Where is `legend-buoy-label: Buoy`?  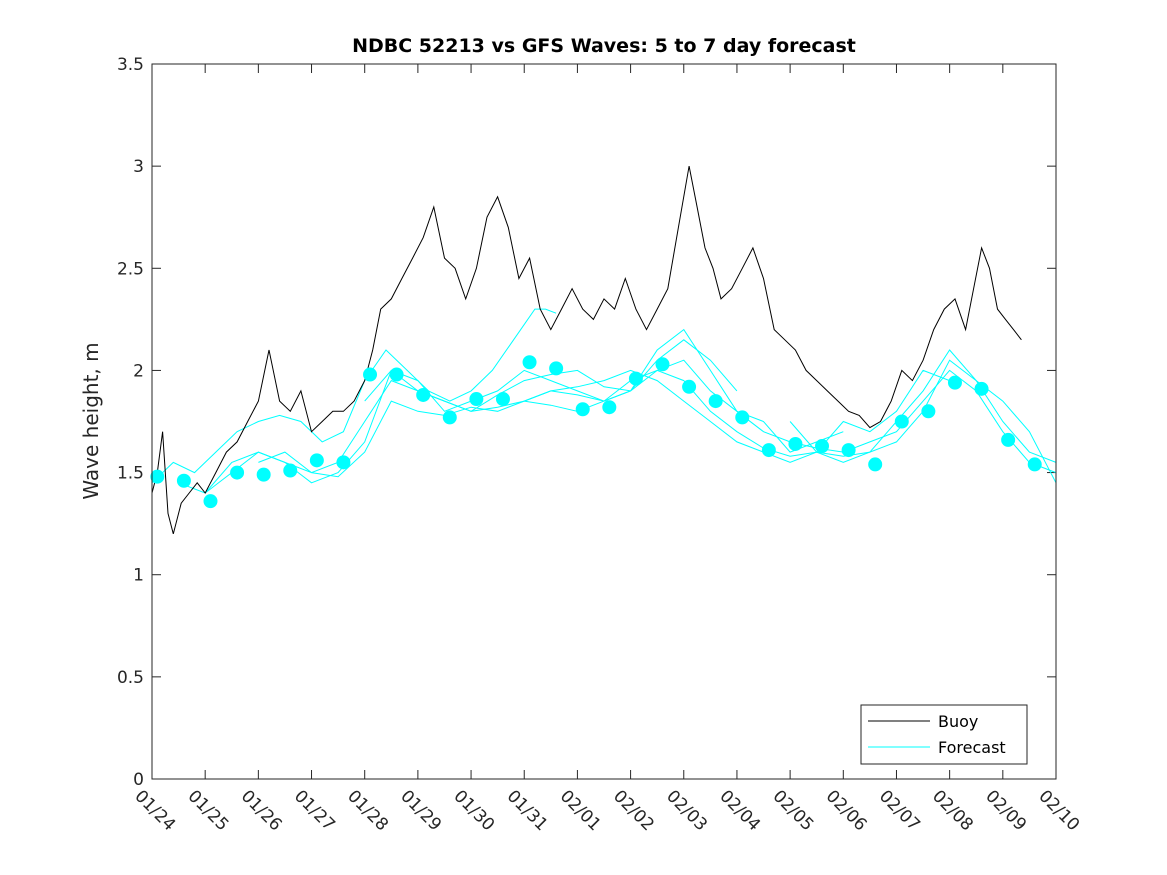 legend-buoy-label: Buoy is located at coordinates (958, 721).